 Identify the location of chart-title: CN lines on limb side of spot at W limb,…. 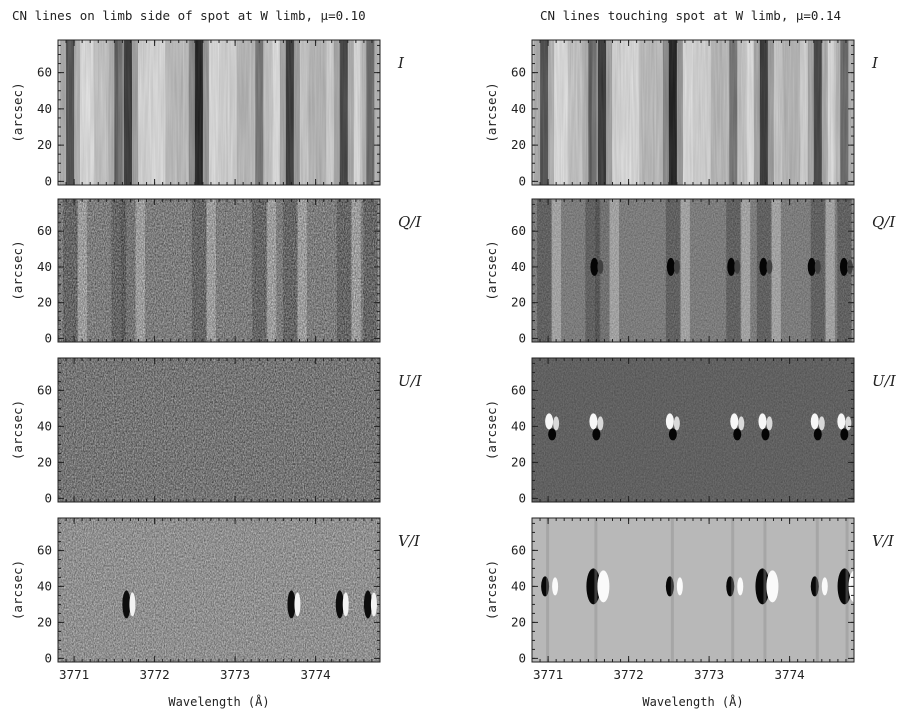
(189, 15).